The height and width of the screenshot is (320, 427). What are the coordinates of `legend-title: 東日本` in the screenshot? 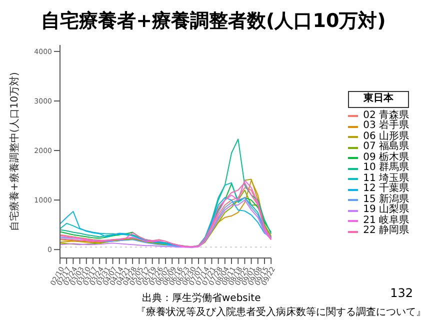 It's located at (378, 99).